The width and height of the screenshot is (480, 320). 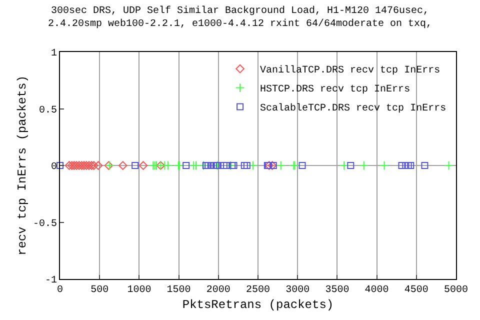 I want to click on x-axis-title: PktsRetrans (packets), so click(x=258, y=305).